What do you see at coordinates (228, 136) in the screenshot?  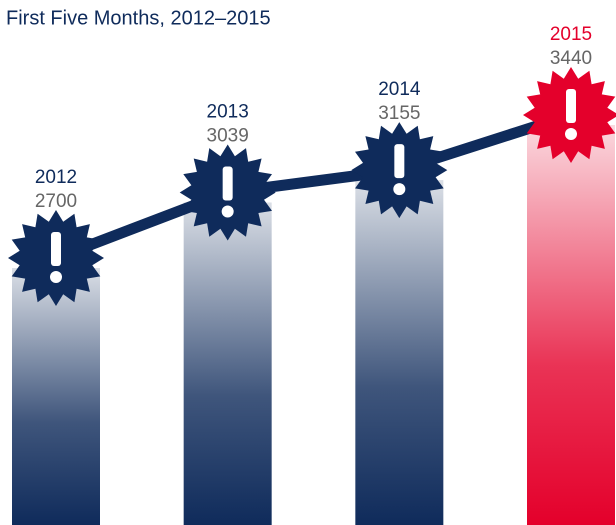 I see `value-label: 3039` at bounding box center [228, 136].